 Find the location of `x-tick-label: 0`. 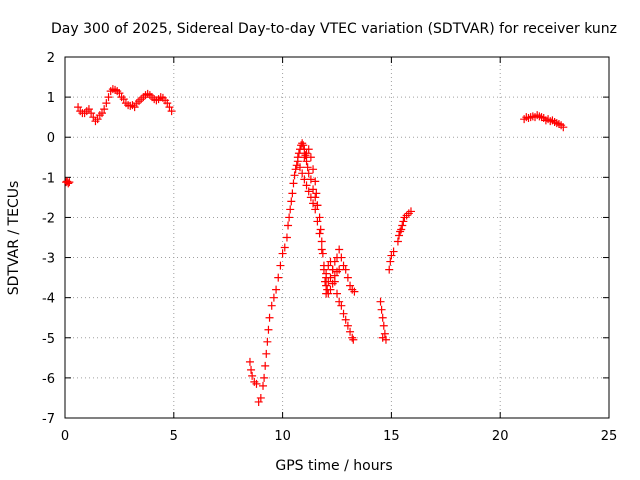

x-tick-label: 0 is located at coordinates (65, 436).